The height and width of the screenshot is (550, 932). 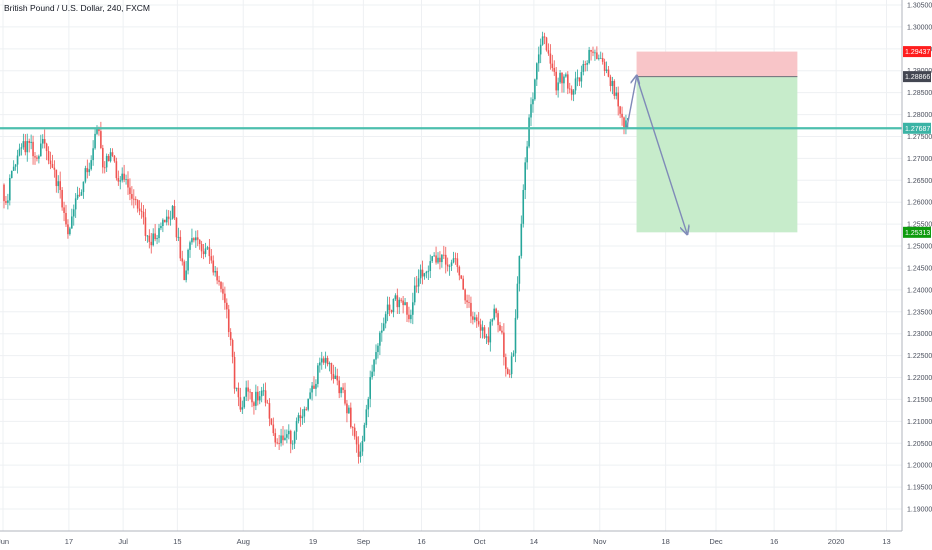 I want to click on y-tick-label: 1.26500, so click(x=919, y=181).